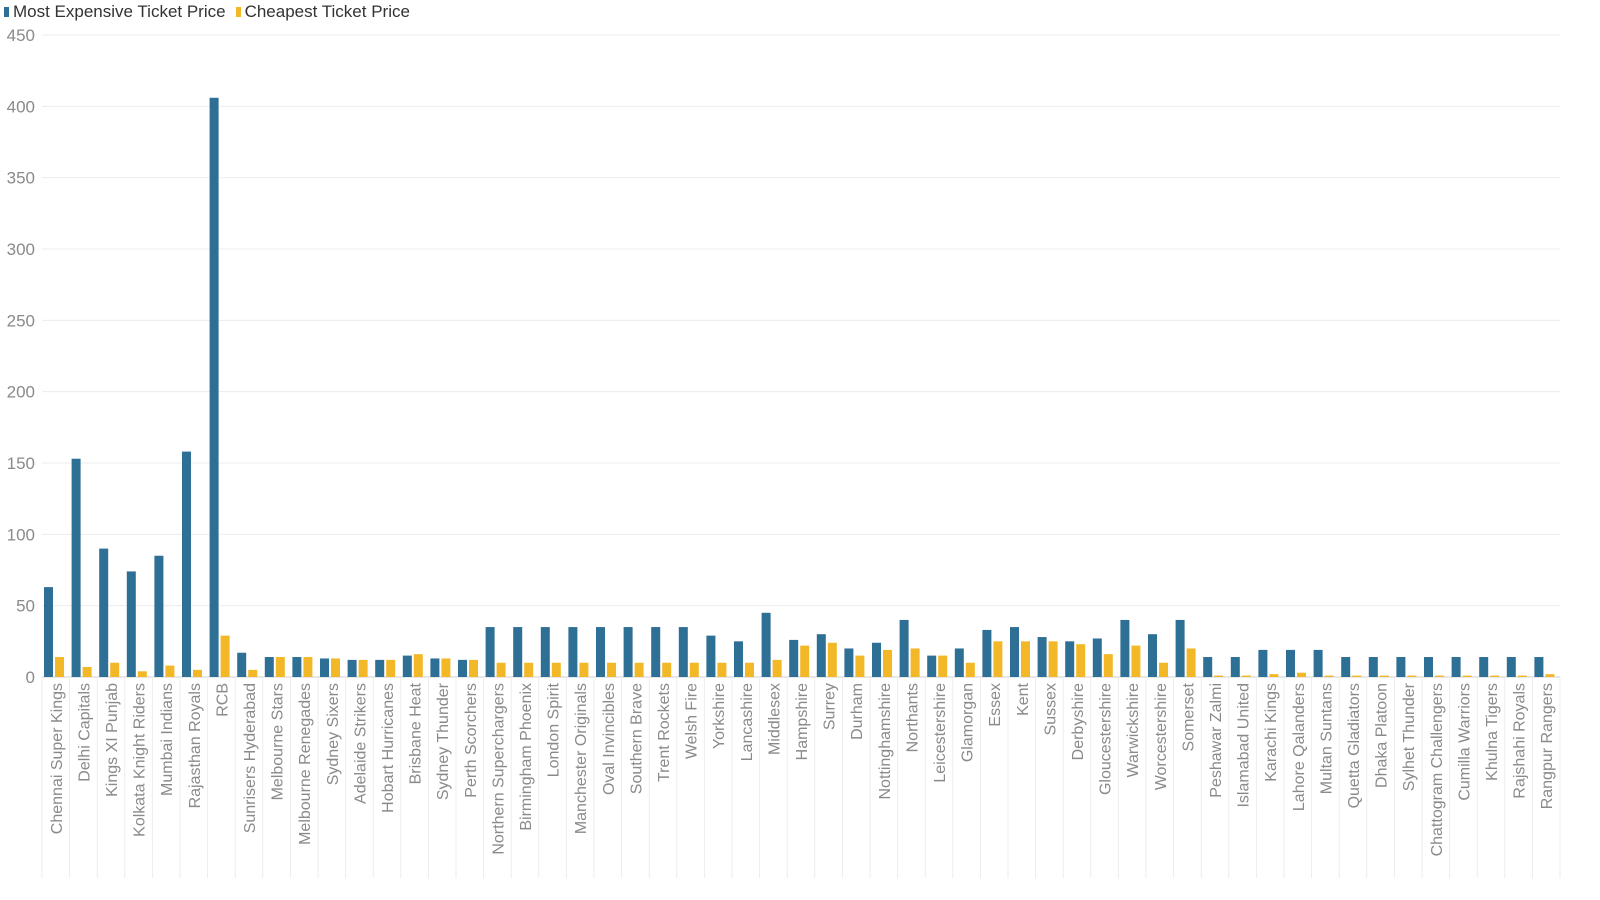 The image size is (1600, 900). Describe the element at coordinates (1326, 738) in the screenshot. I see `x-tick-label: Multan Suntans` at that location.